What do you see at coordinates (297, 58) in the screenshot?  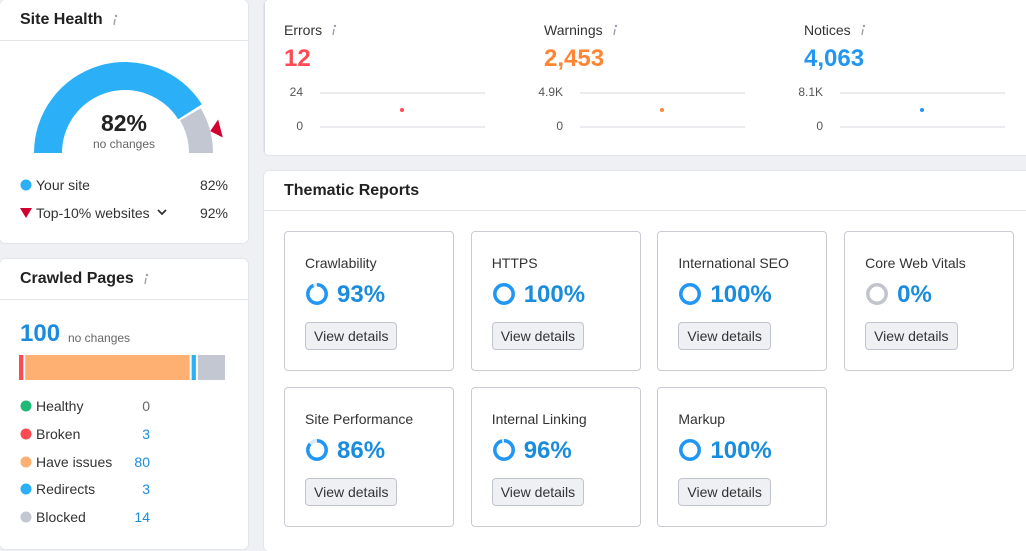 I see `issue-value: 12` at bounding box center [297, 58].